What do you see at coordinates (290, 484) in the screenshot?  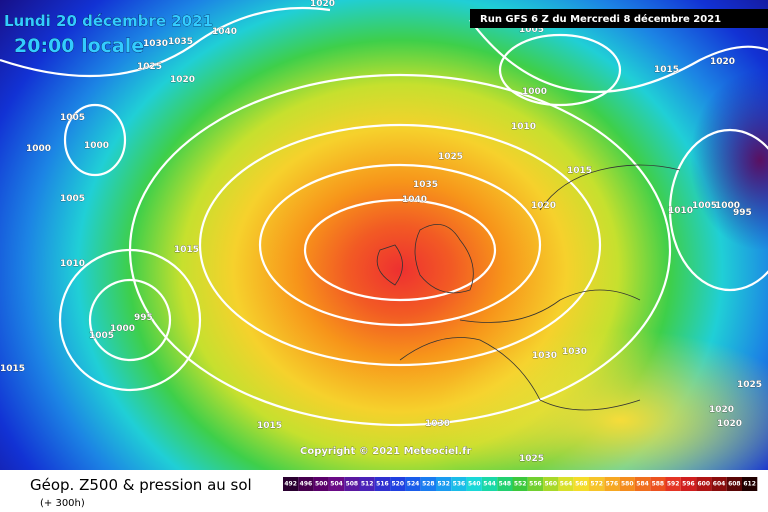 I see `scale-label: 492` at bounding box center [290, 484].